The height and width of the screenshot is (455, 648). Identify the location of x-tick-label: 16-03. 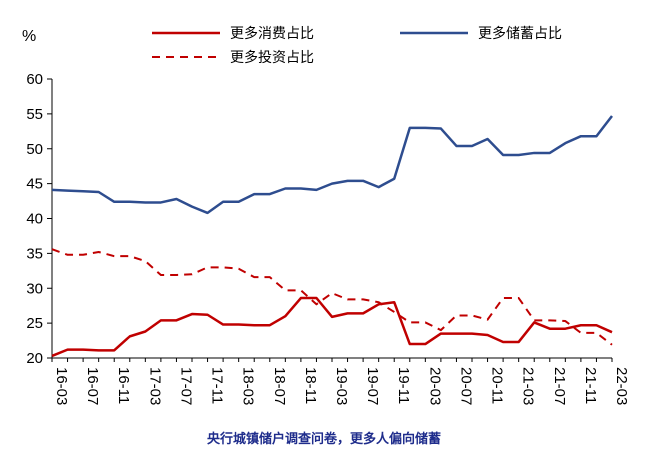
(61, 386).